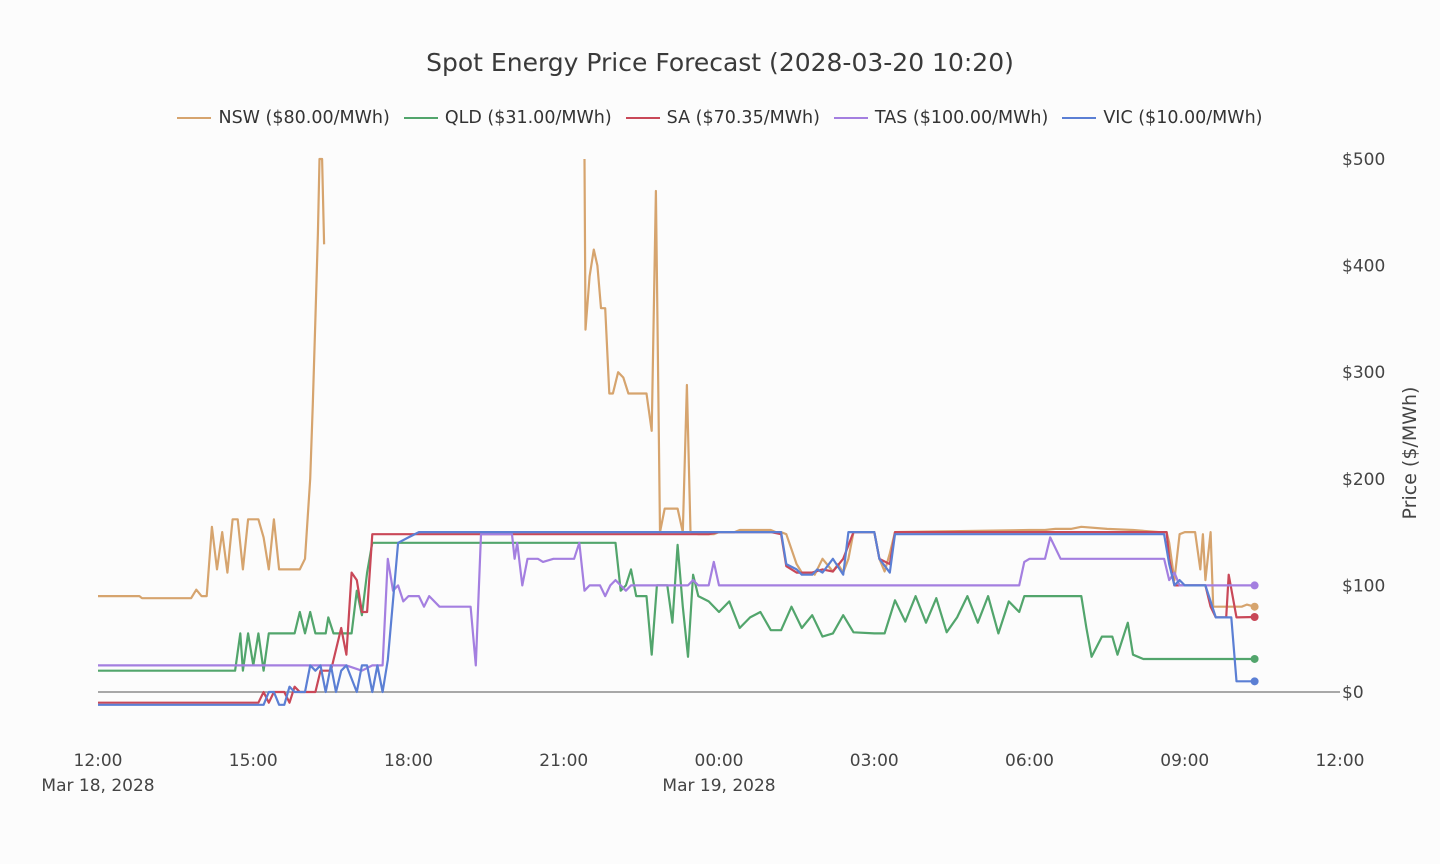 The height and width of the screenshot is (864, 1440). What do you see at coordinates (1363, 160) in the screenshot?
I see `y-tick-label: $500` at bounding box center [1363, 160].